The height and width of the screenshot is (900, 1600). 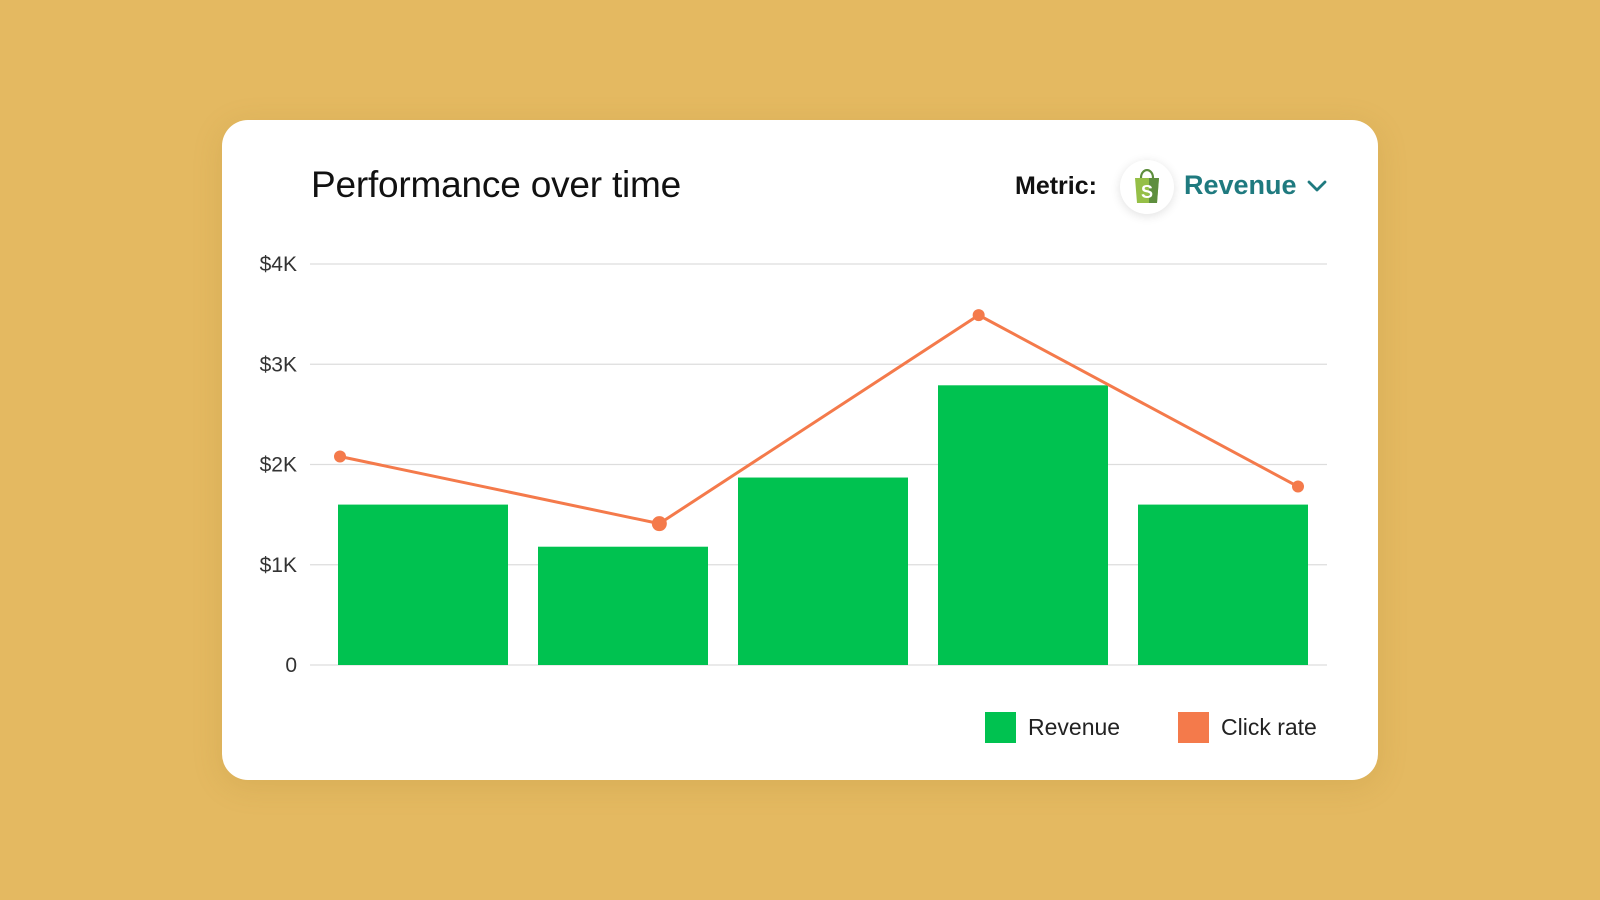 What do you see at coordinates (278, 364) in the screenshot?
I see `y-tick-label: $3K` at bounding box center [278, 364].